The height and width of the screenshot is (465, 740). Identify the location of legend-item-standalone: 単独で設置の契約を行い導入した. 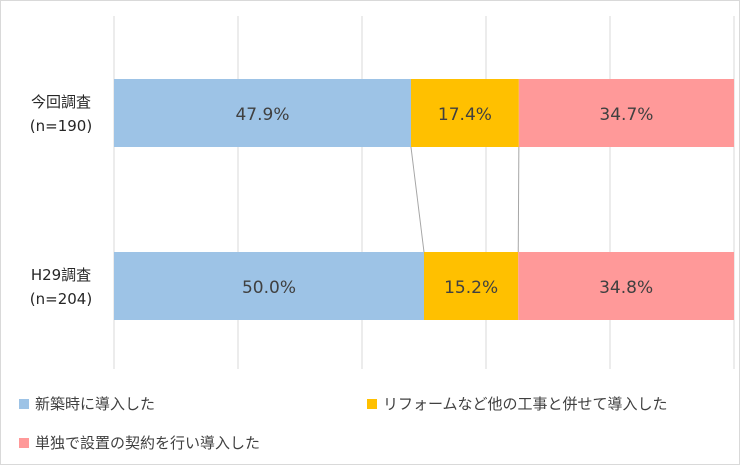
(139, 442).